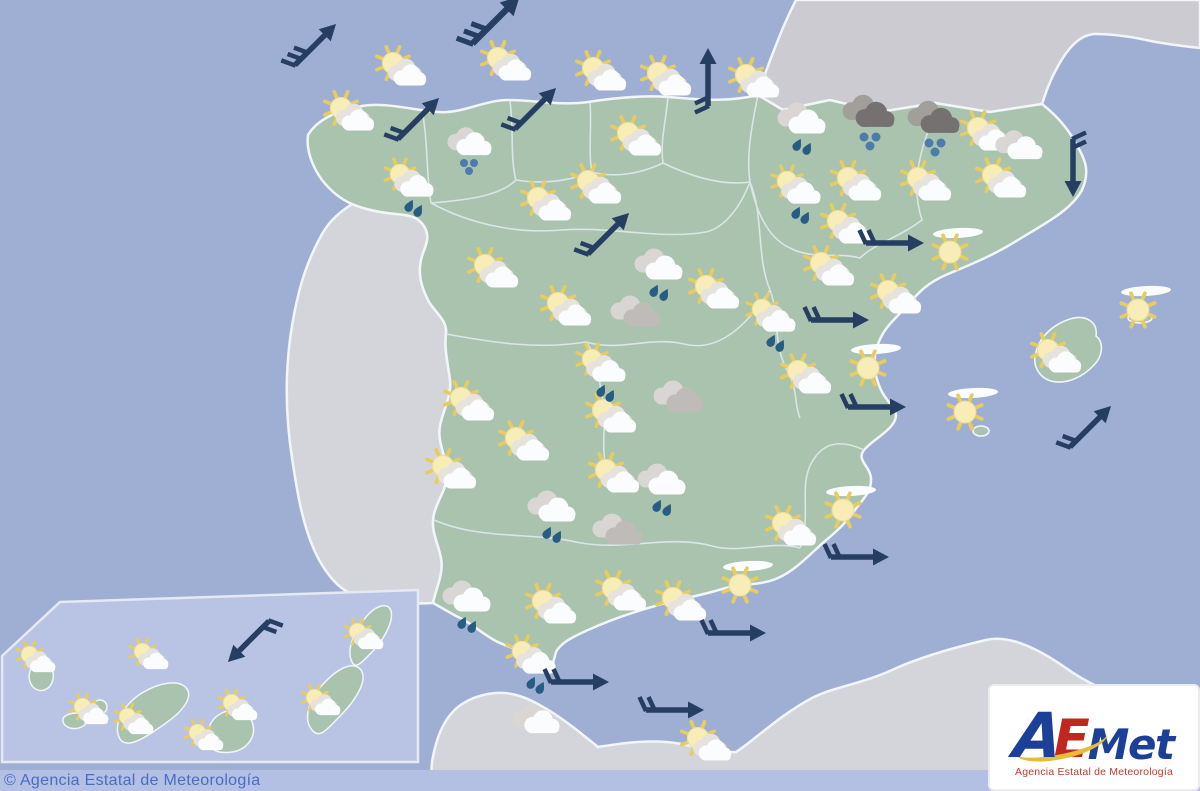 The width and height of the screenshot is (1200, 791). I want to click on aemet-logo: A E Met Agencia Estatal de Meteorología, so click(1094, 737).